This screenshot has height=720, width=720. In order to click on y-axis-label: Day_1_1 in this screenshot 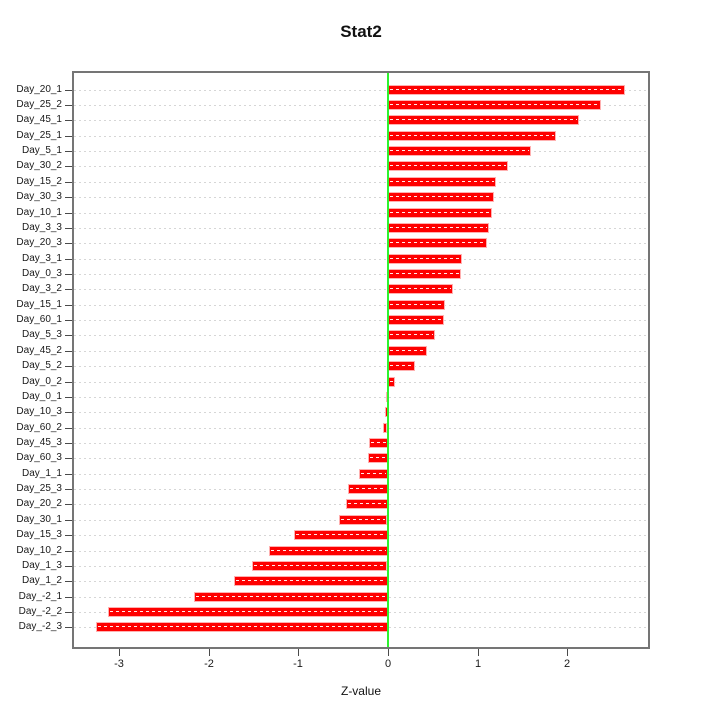, I will do `click(41, 473)`.